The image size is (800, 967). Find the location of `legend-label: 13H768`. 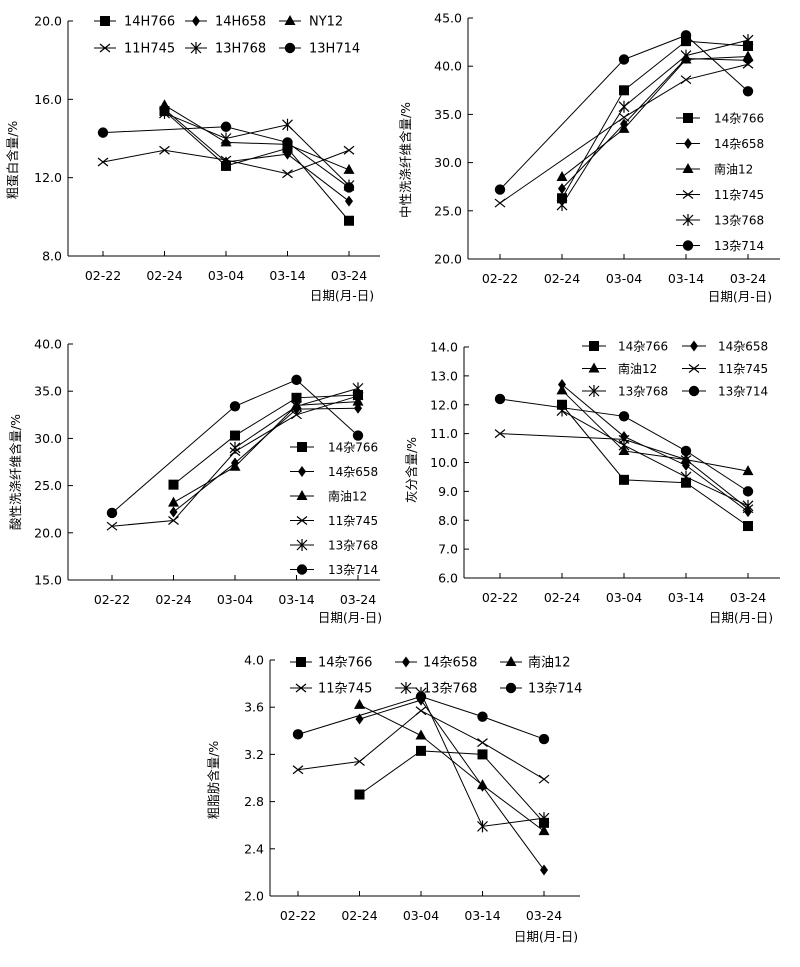

legend-label: 13H768 is located at coordinates (240, 49).